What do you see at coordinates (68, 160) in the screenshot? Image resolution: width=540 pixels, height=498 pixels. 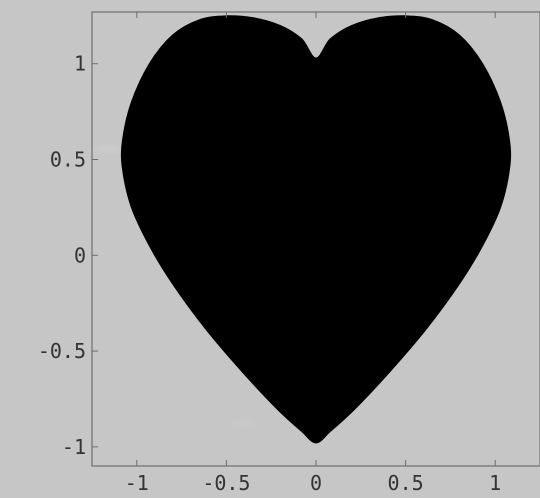 I see `y-tick-label: 0.5` at bounding box center [68, 160].